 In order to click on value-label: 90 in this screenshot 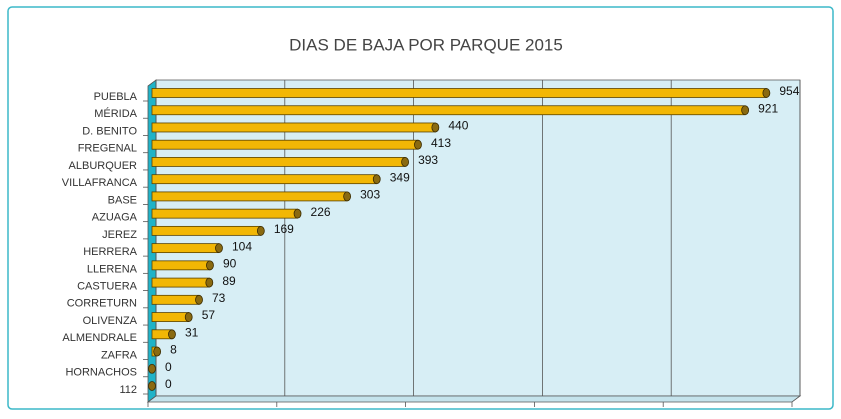, I will do `click(230, 264)`.